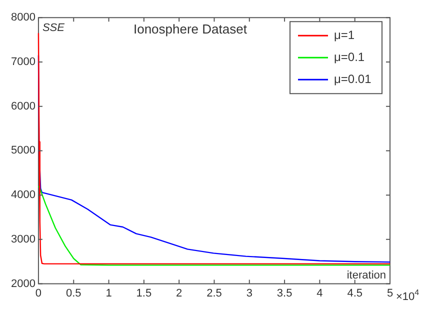  What do you see at coordinates (284, 293) in the screenshot?
I see `x-tick-label: 3.5` at bounding box center [284, 293].